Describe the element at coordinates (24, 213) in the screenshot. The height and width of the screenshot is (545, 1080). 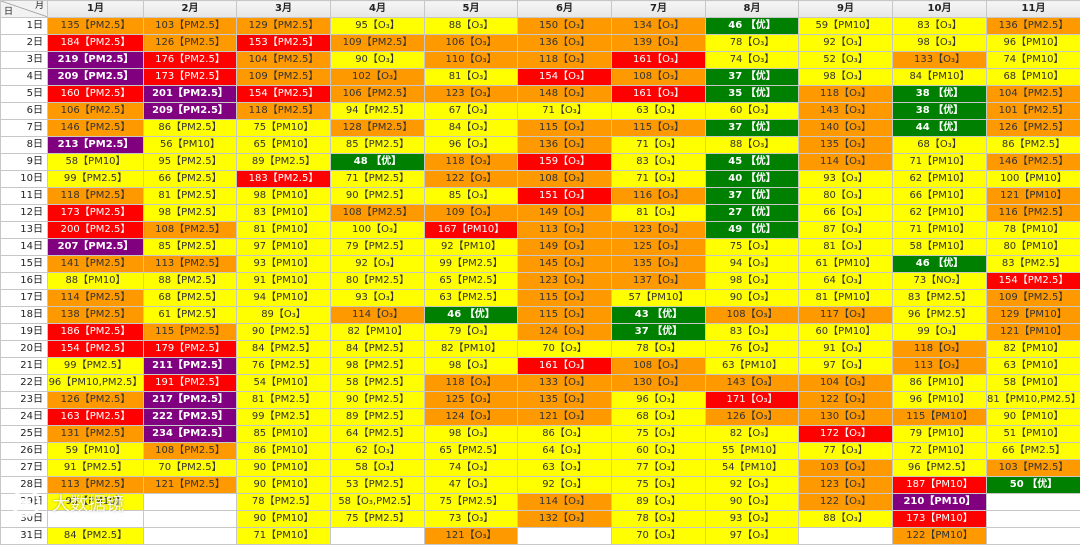
I see `day-label: 12日` at that location.